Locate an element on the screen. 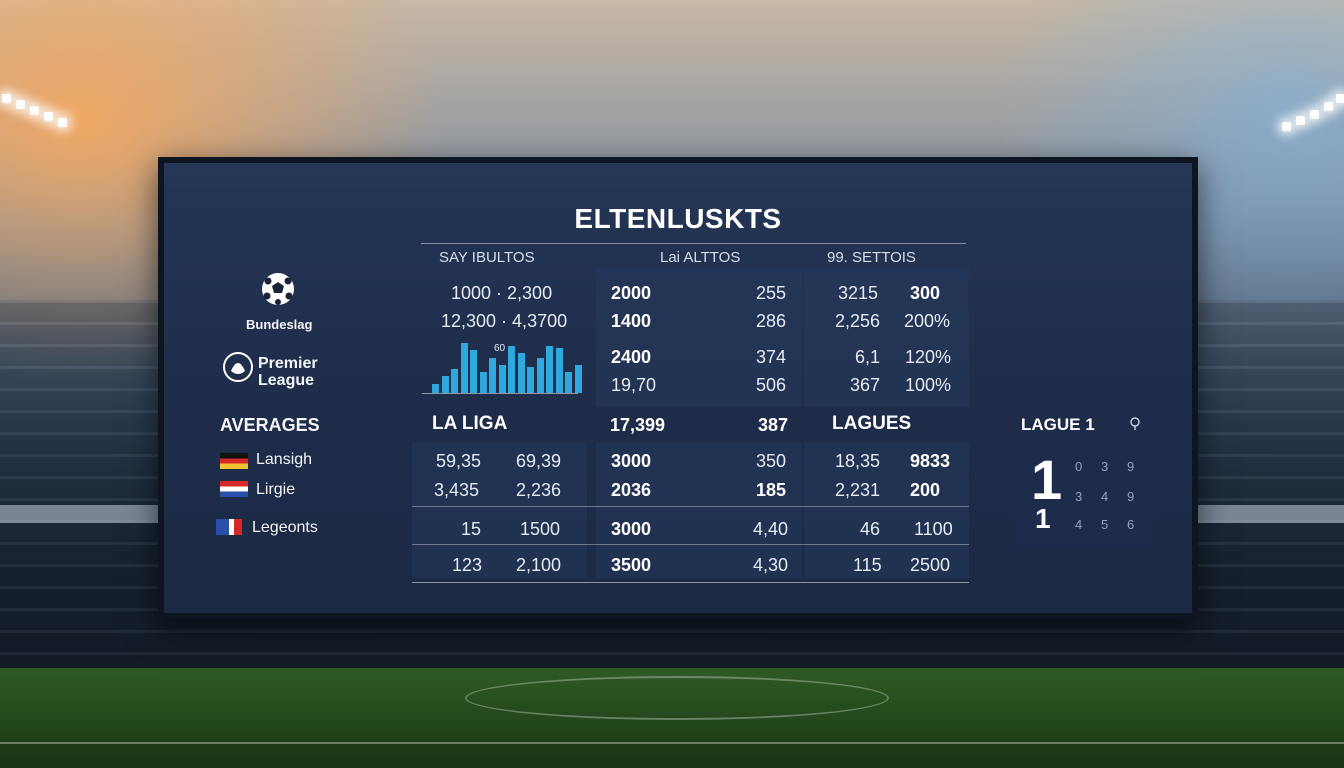 Image resolution: width=1344 pixels, height=768 pixels. row4-col-d: 367 is located at coordinates (865, 385).